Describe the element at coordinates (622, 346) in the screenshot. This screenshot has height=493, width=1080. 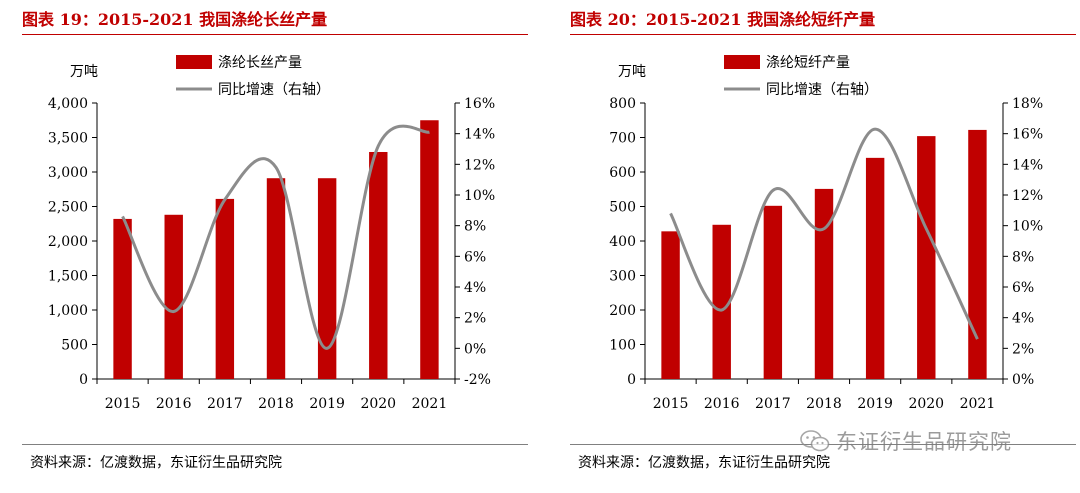
I see `y-tick-label: 100` at that location.